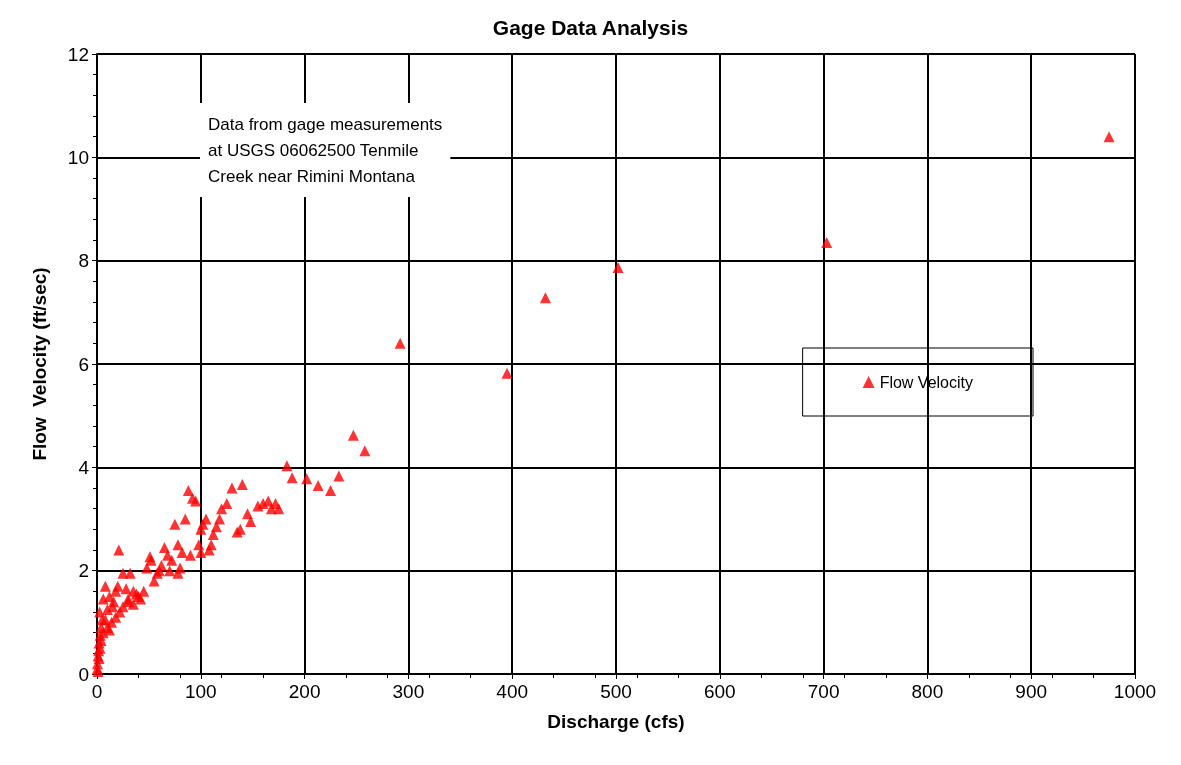 This screenshot has height=765, width=1181. Describe the element at coordinates (325, 150) in the screenshot. I see `annotation: Data from gage measurements at USGS 06062500 Tenmile Creek near Rimini Montana` at that location.